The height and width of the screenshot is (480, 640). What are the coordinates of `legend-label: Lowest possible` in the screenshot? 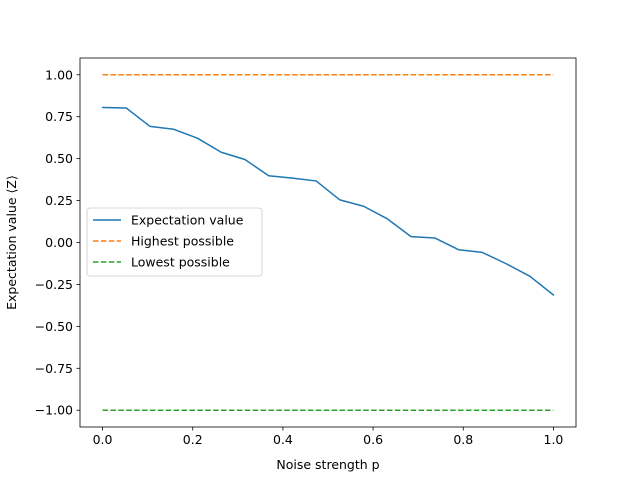 It's located at (180, 262).